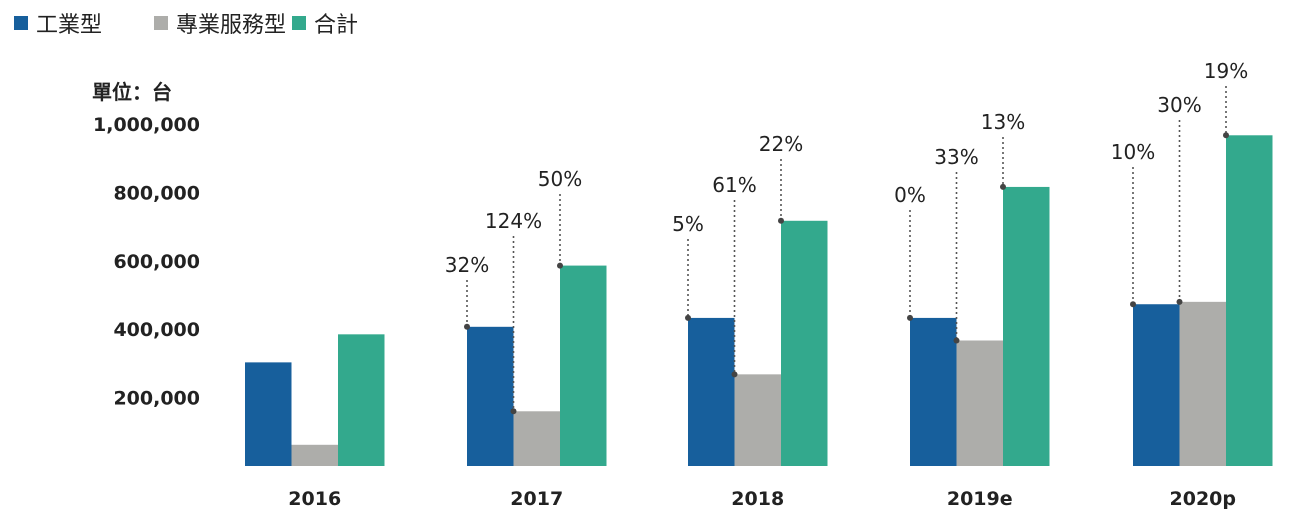  What do you see at coordinates (156, 330) in the screenshot?
I see `y-tick-label: 400,000` at bounding box center [156, 330].